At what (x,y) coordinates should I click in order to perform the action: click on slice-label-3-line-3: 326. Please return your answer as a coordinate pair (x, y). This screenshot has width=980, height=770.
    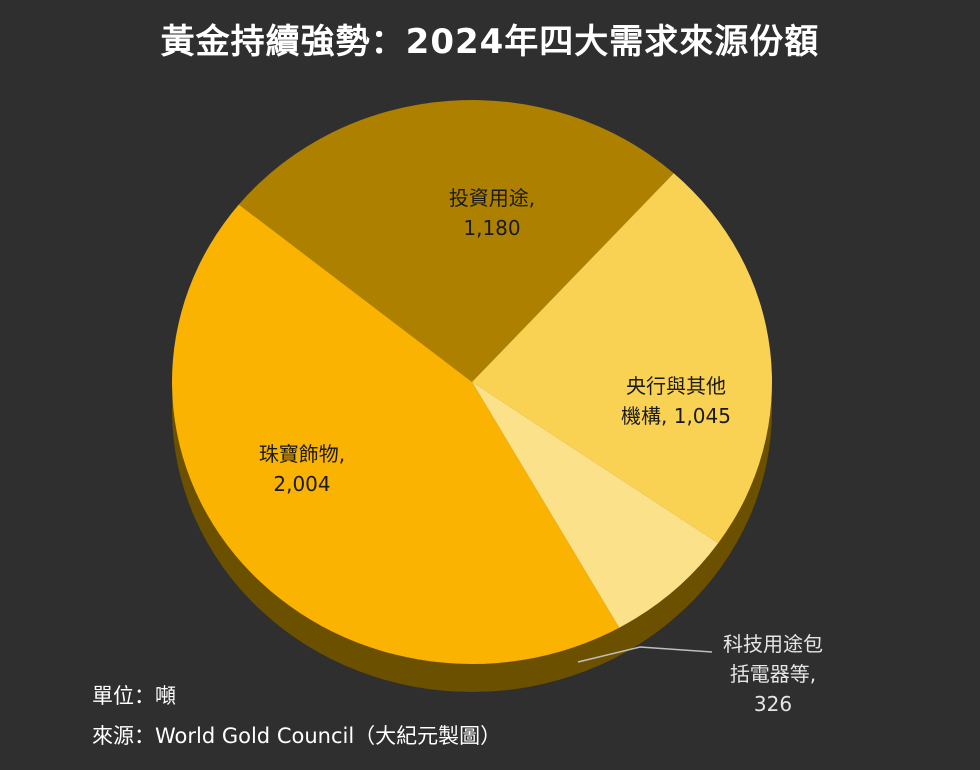
    Looking at the image, I should click on (773, 704).